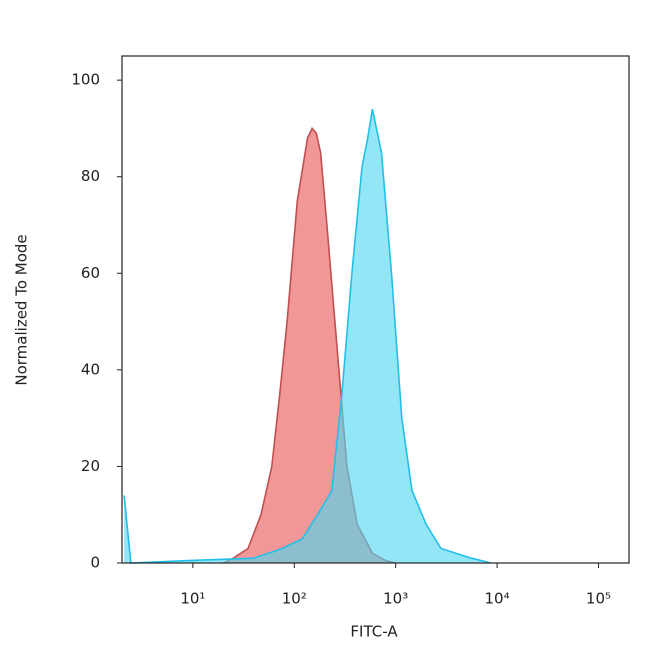 This screenshot has height=653, width=650. I want to click on y-tick-label: 20, so click(90, 466).